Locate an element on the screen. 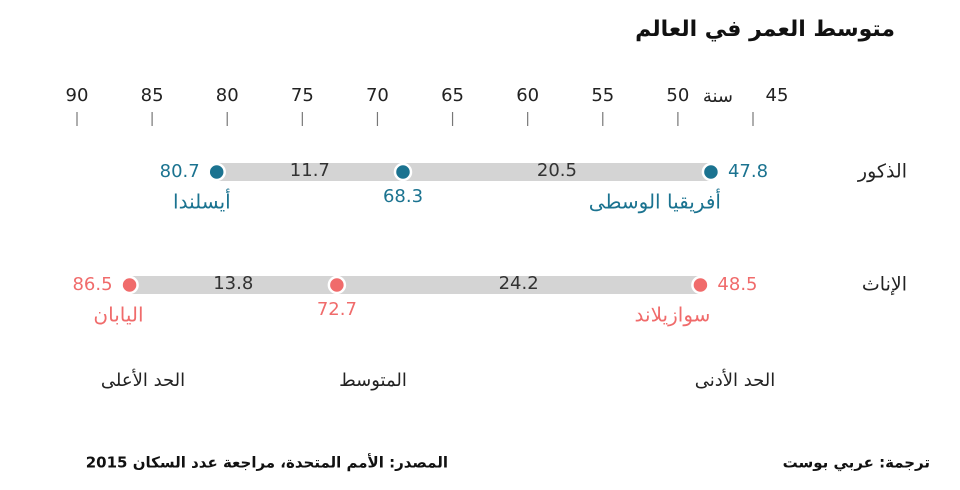  x-tick-label: 90 is located at coordinates (77, 95).